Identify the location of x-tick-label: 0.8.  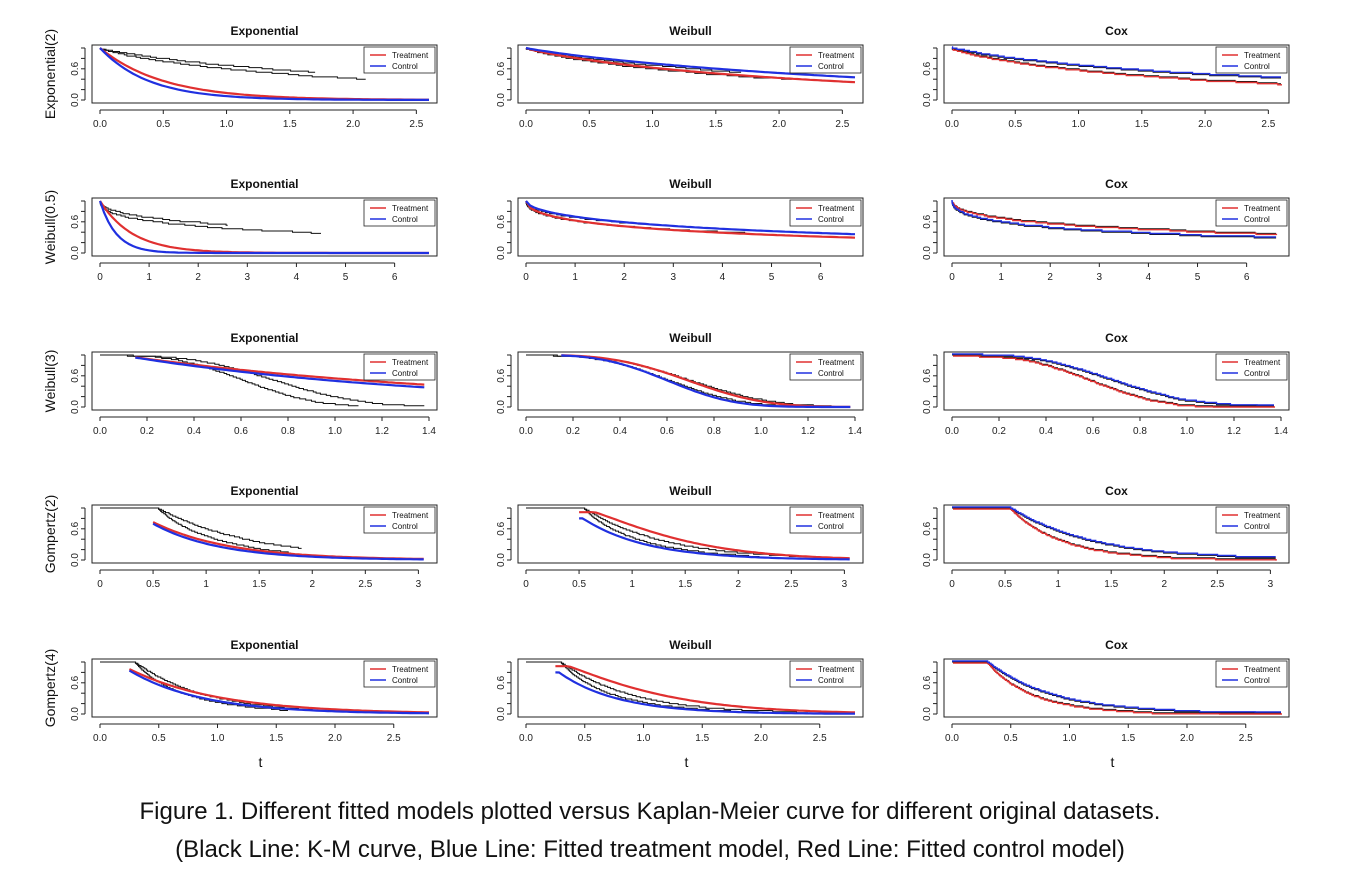
(288, 431).